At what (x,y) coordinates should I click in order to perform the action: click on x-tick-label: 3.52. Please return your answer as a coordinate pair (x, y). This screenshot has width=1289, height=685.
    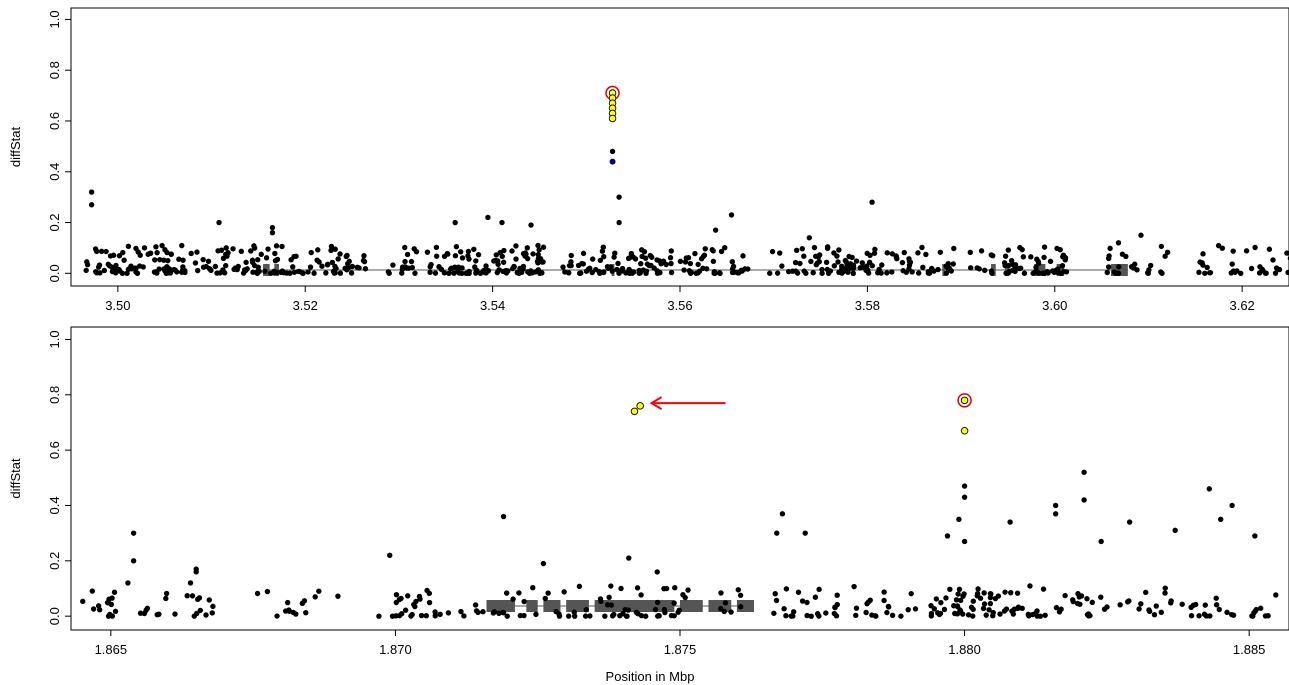
    Looking at the image, I should click on (305, 305).